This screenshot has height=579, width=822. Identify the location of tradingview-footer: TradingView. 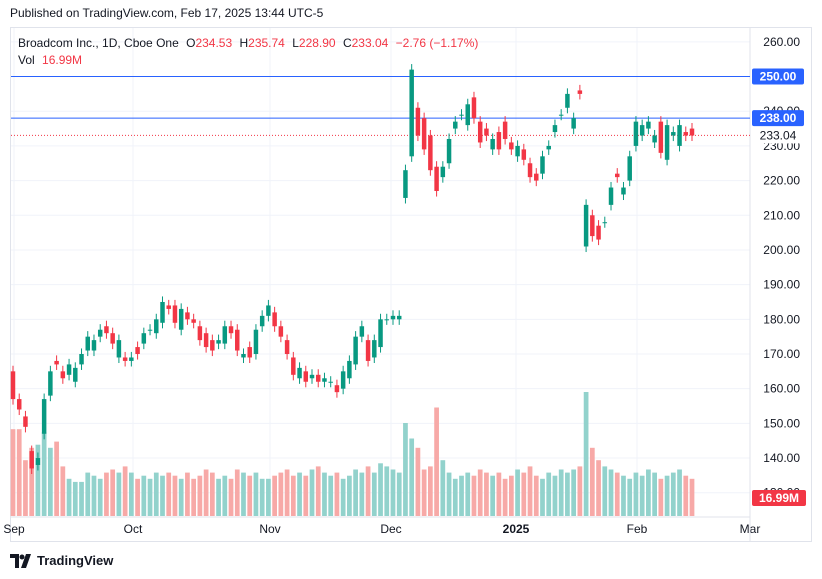
(61, 560).